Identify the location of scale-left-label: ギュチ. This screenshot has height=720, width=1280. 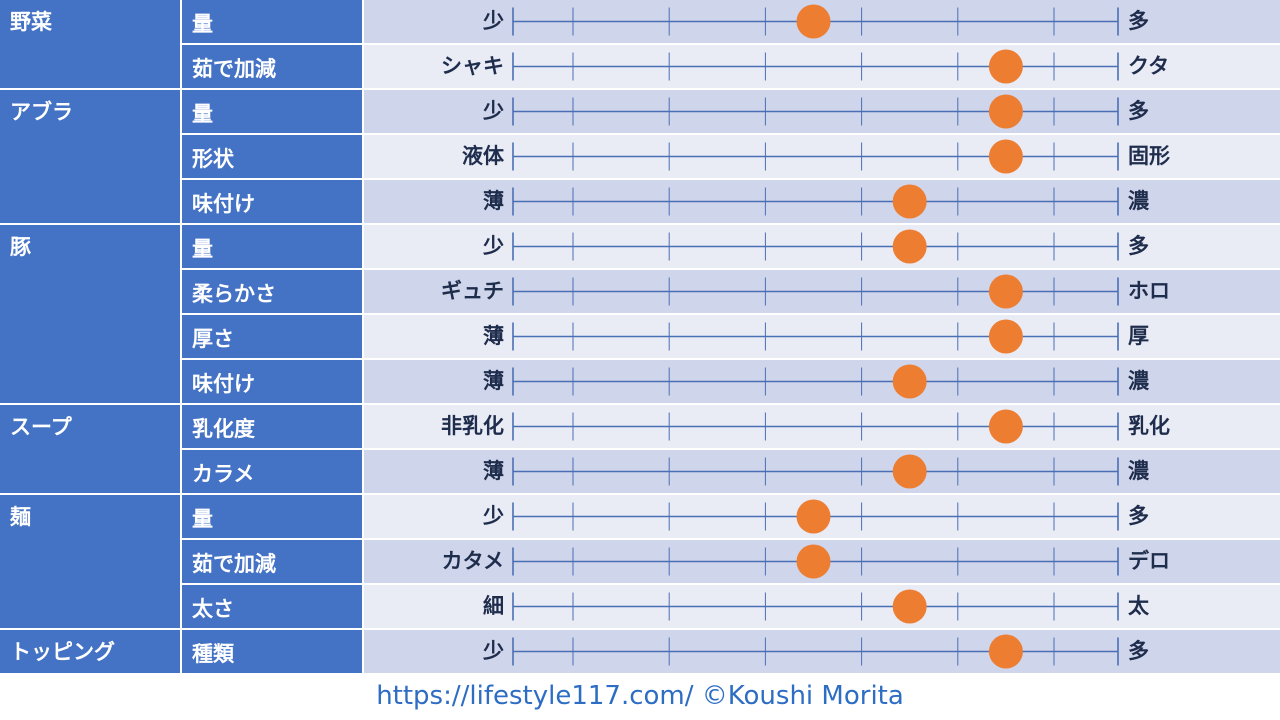
(472, 291).